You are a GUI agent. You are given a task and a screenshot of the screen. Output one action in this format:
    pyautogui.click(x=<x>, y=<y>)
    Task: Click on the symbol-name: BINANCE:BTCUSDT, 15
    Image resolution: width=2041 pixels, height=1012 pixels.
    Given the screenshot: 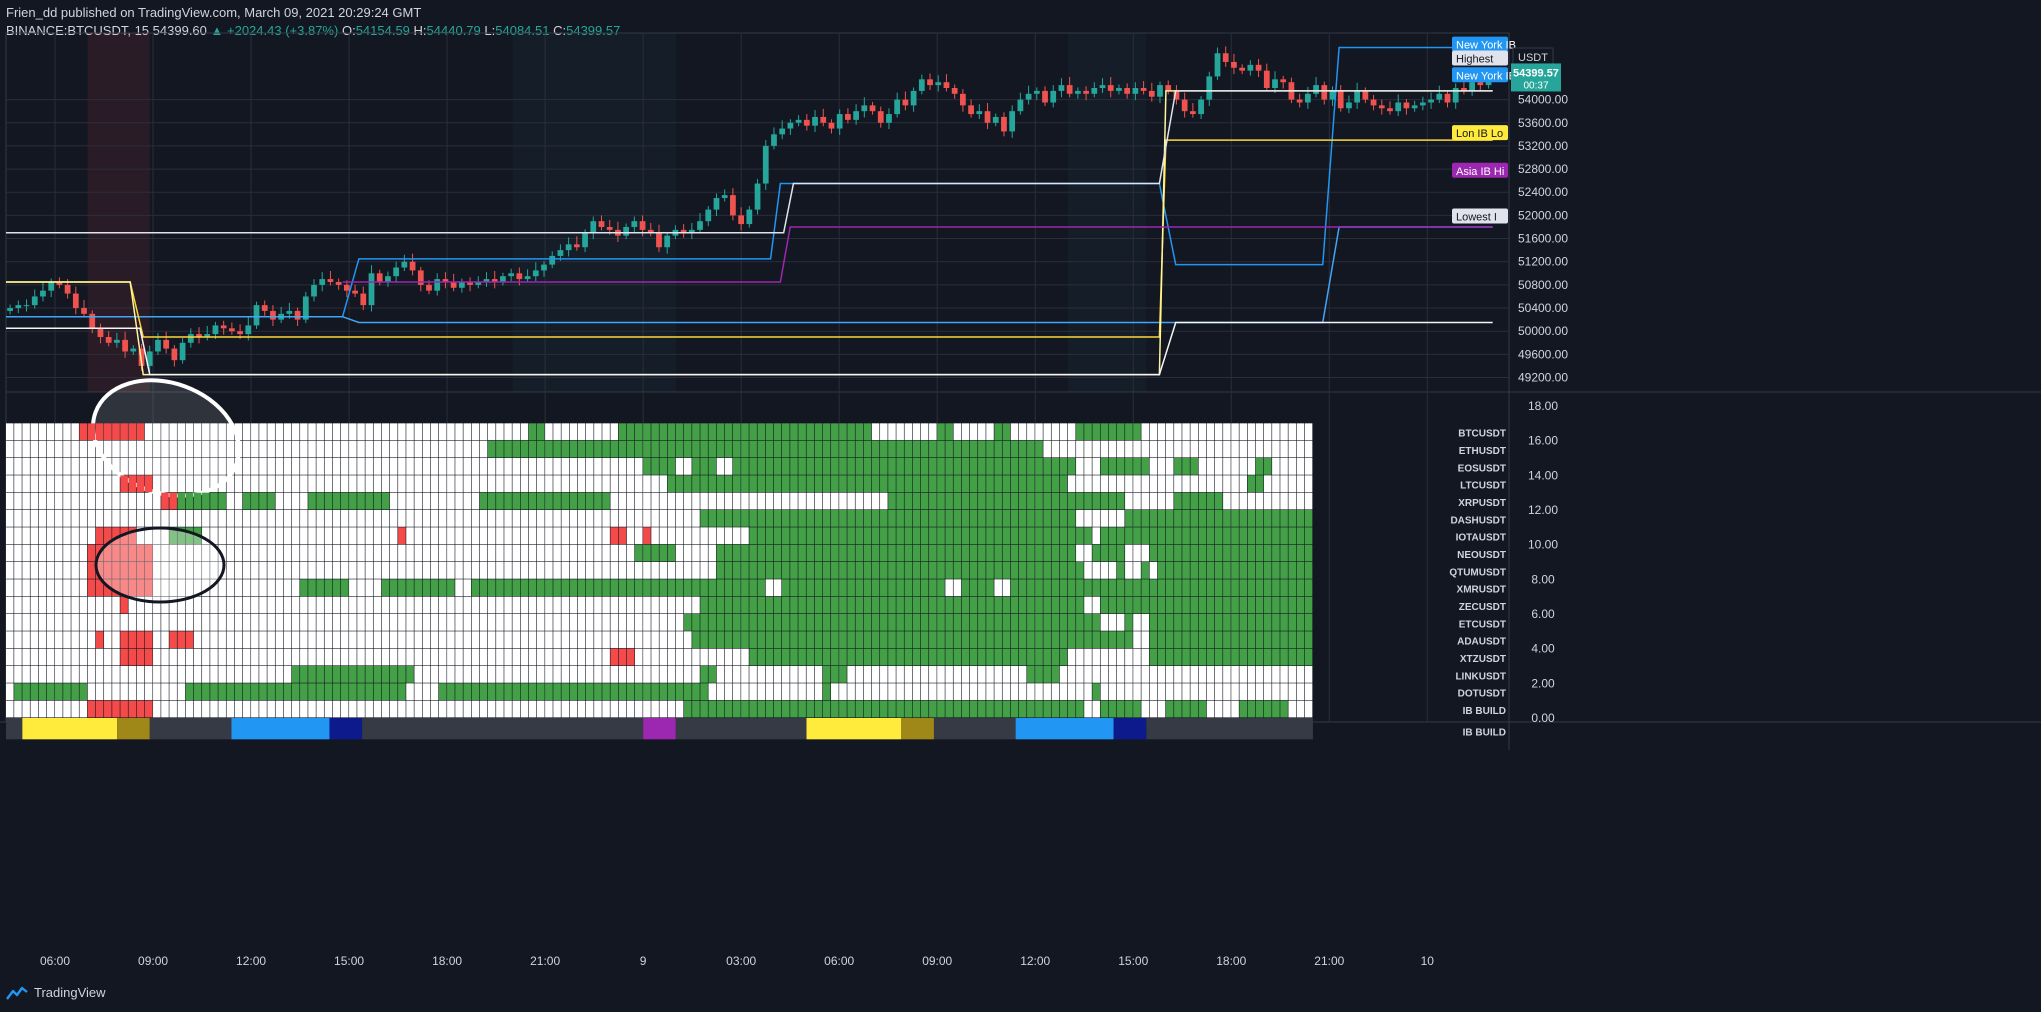 What is the action you would take?
    pyautogui.click(x=78, y=30)
    